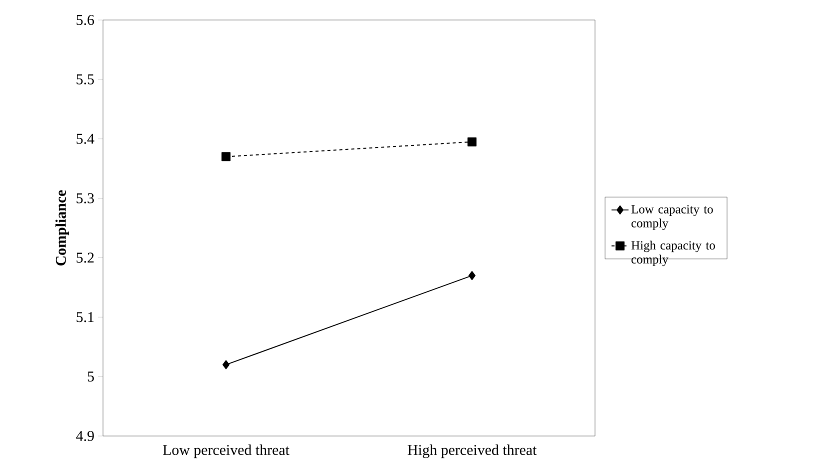 The height and width of the screenshot is (464, 831). I want to click on x-tick-label: High perceived threat, so click(472, 451).